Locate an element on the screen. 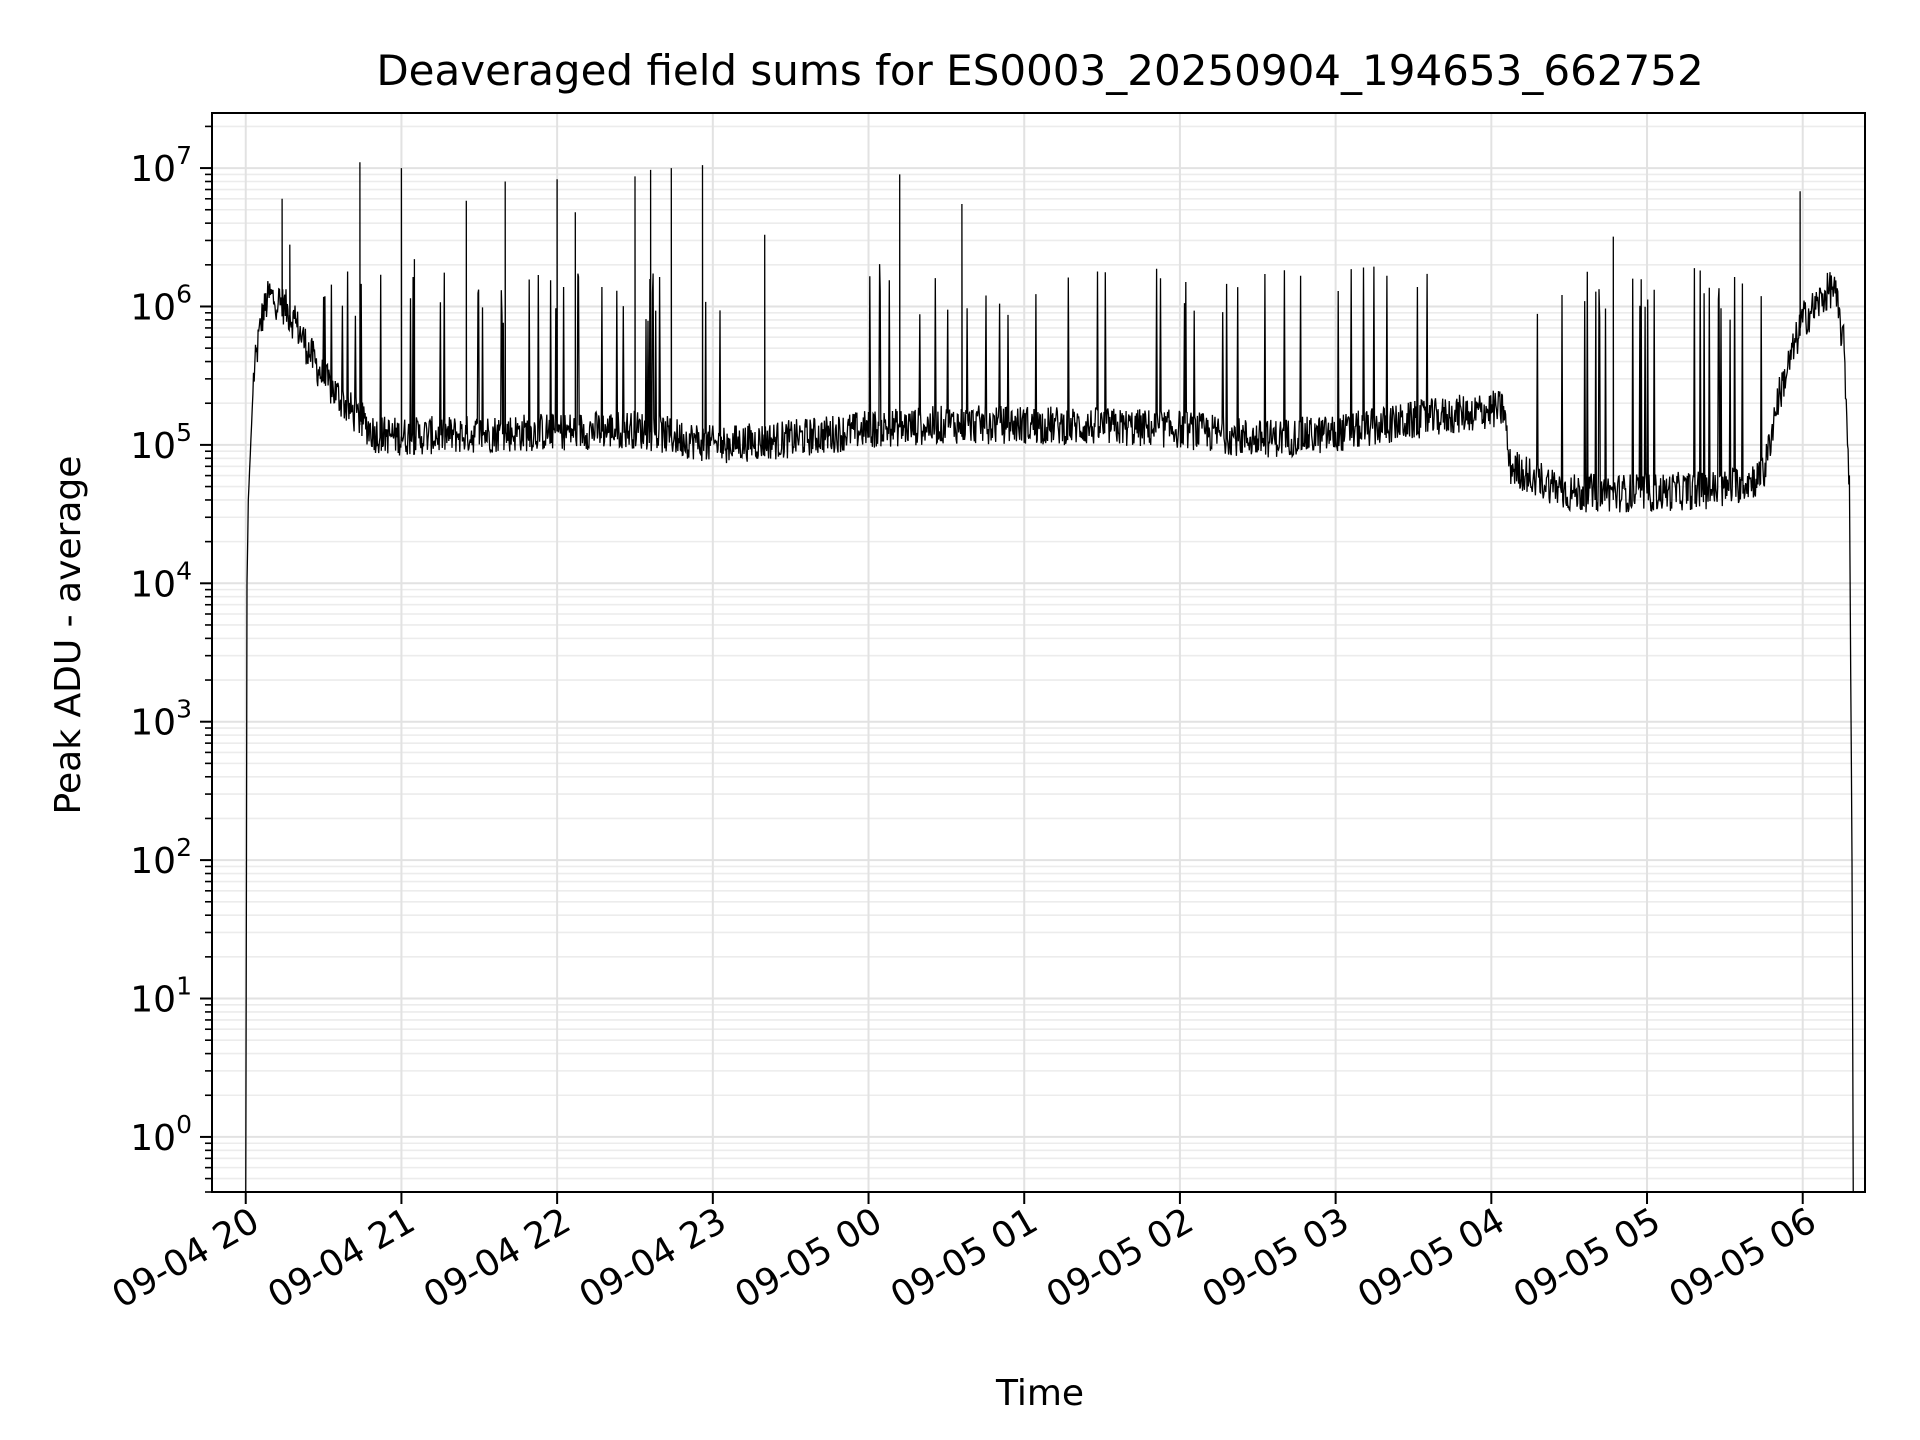 This screenshot has width=1920, height=1440. y-axis-label: Peak ADU - average is located at coordinates (68, 635).